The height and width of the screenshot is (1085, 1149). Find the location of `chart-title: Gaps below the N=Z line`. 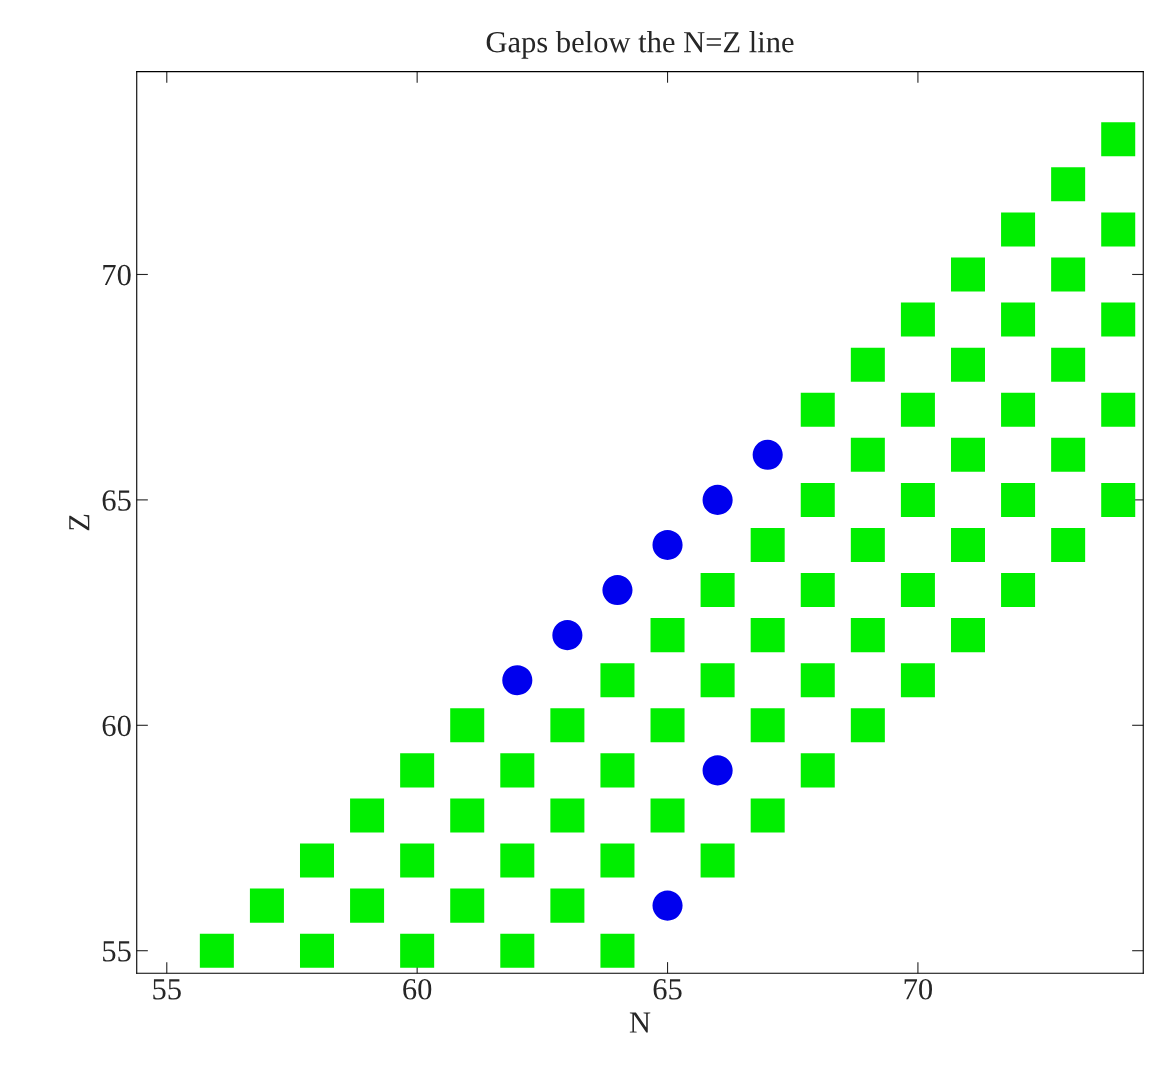

chart-title: Gaps below the N=Z line is located at coordinates (640, 44).